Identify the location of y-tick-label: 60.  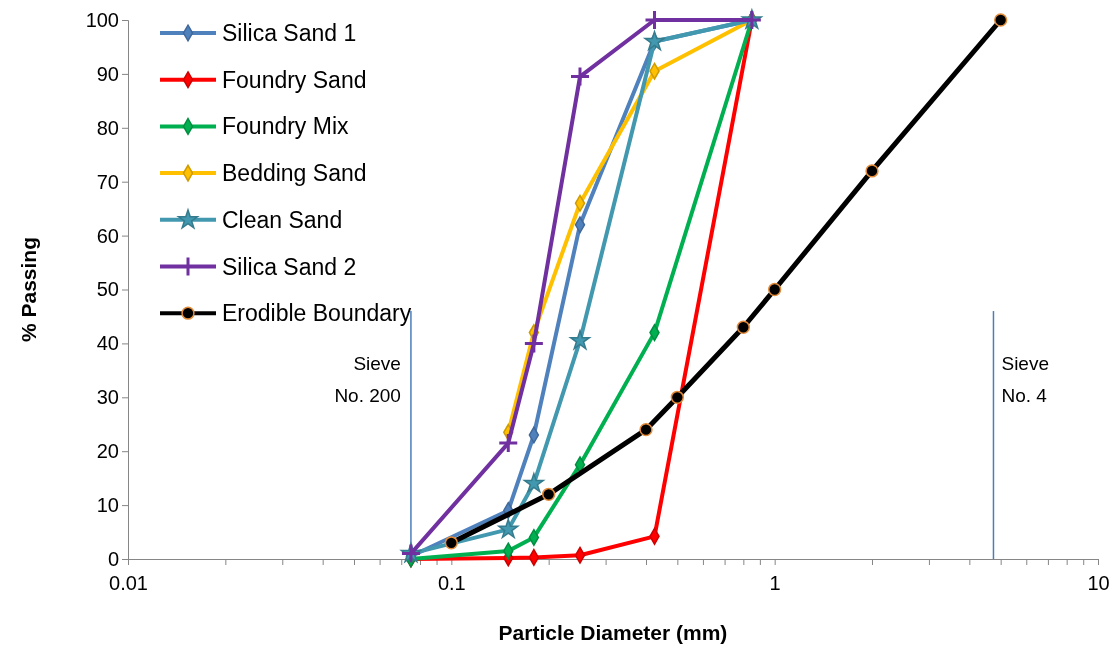
(107, 235).